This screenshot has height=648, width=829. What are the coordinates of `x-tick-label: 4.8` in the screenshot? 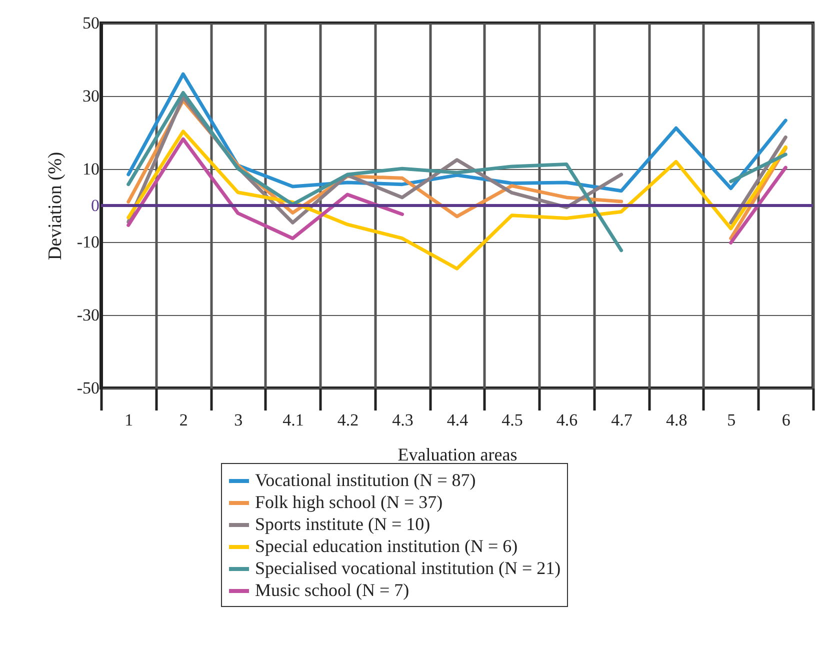 It's located at (677, 420).